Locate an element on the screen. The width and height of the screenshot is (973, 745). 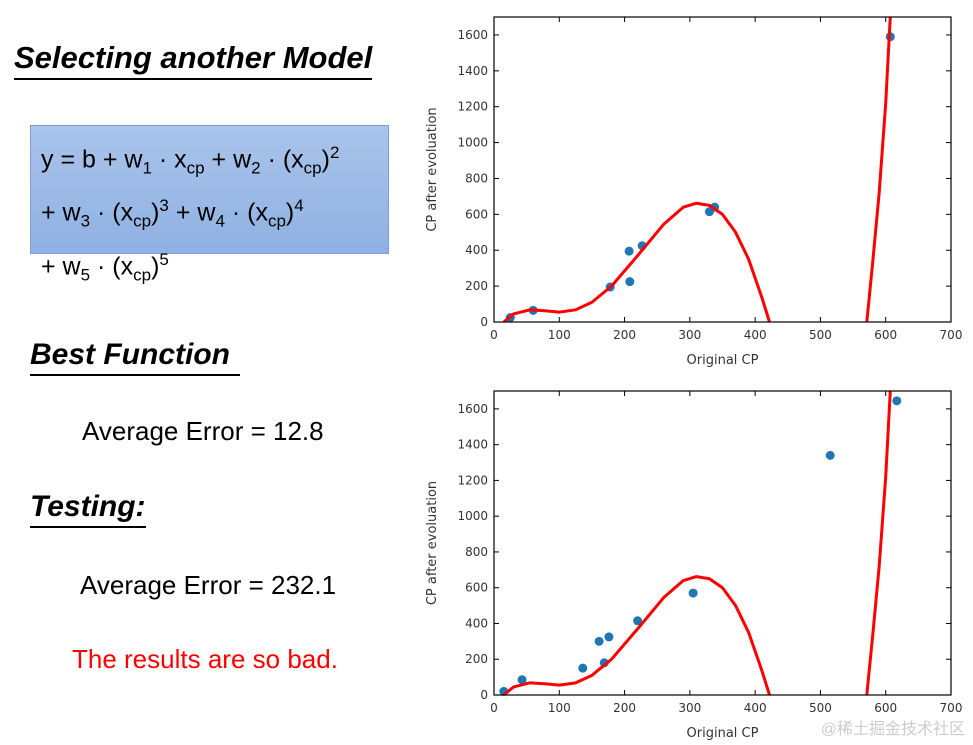
testing-heading: Testing: is located at coordinates (88, 509).